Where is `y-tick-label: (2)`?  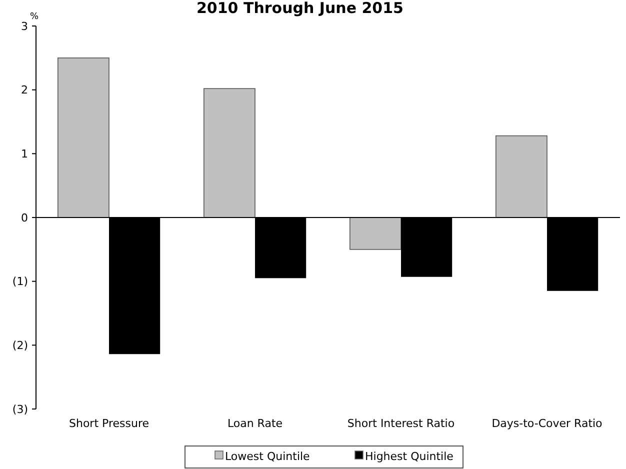 y-tick-label: (2) is located at coordinates (20, 345).